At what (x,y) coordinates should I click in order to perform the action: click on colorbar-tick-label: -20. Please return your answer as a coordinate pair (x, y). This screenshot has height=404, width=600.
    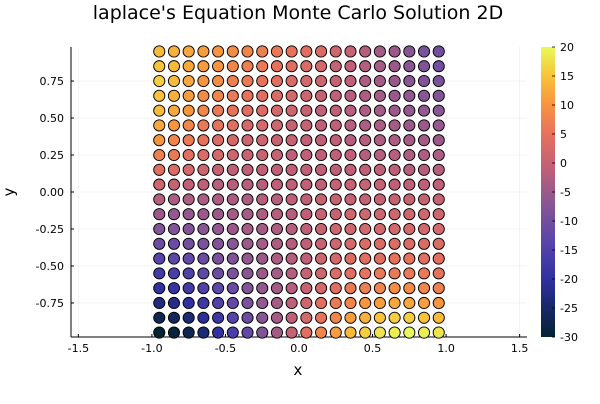
    Looking at the image, I should click on (569, 279).